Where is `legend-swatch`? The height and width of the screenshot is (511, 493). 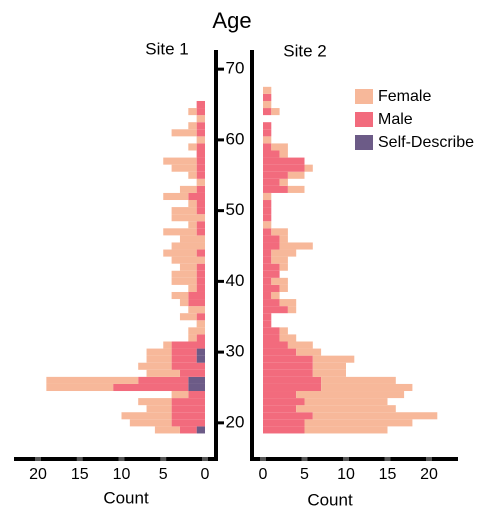
legend-swatch is located at coordinates (364, 142).